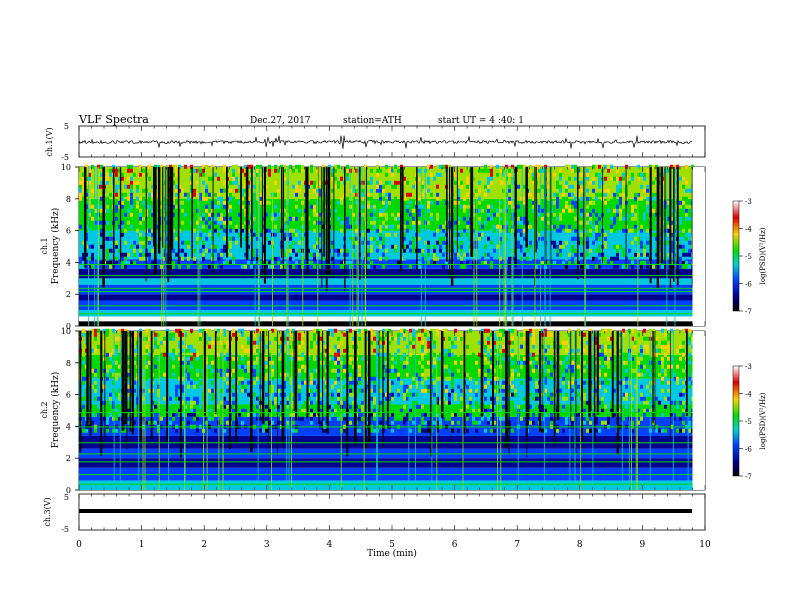 This screenshot has height=612, width=792. Describe the element at coordinates (386, 292) in the screenshot. I see `spectrogram-hline` at that location.